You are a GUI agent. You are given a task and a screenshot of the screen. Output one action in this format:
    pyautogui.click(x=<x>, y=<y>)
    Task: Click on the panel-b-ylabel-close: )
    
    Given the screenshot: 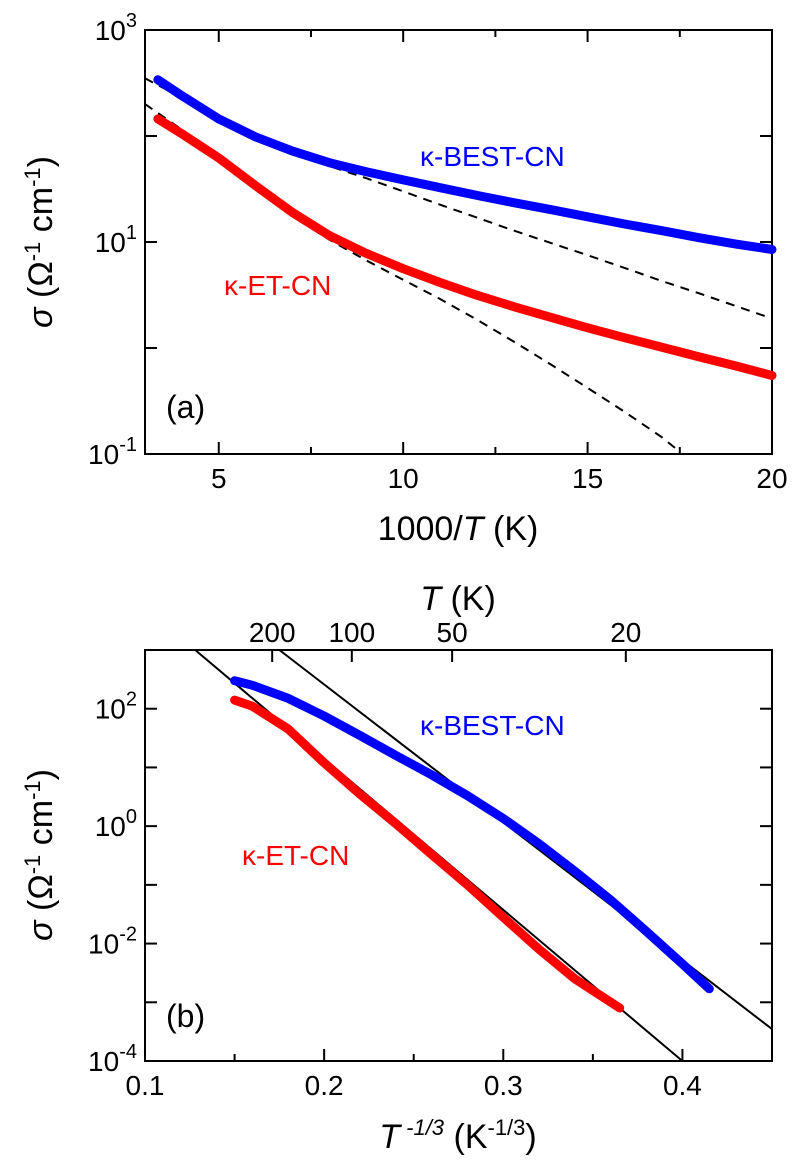 What is the action you would take?
    pyautogui.click(x=41, y=774)
    